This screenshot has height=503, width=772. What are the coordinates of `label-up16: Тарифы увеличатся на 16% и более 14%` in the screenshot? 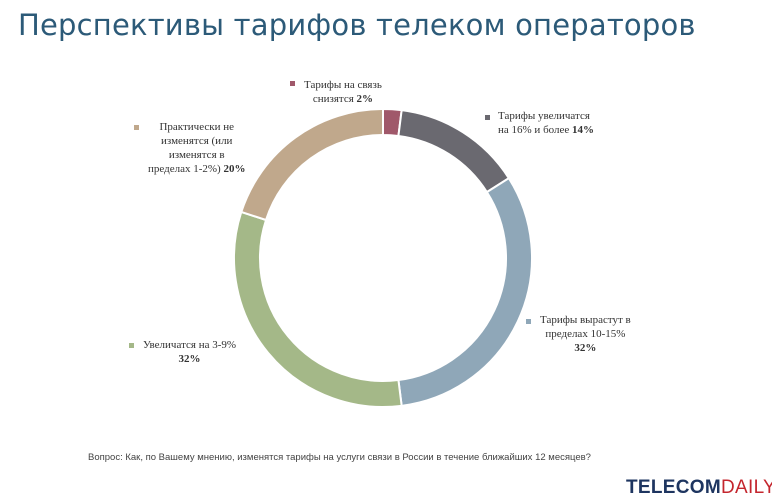 It's located at (546, 123).